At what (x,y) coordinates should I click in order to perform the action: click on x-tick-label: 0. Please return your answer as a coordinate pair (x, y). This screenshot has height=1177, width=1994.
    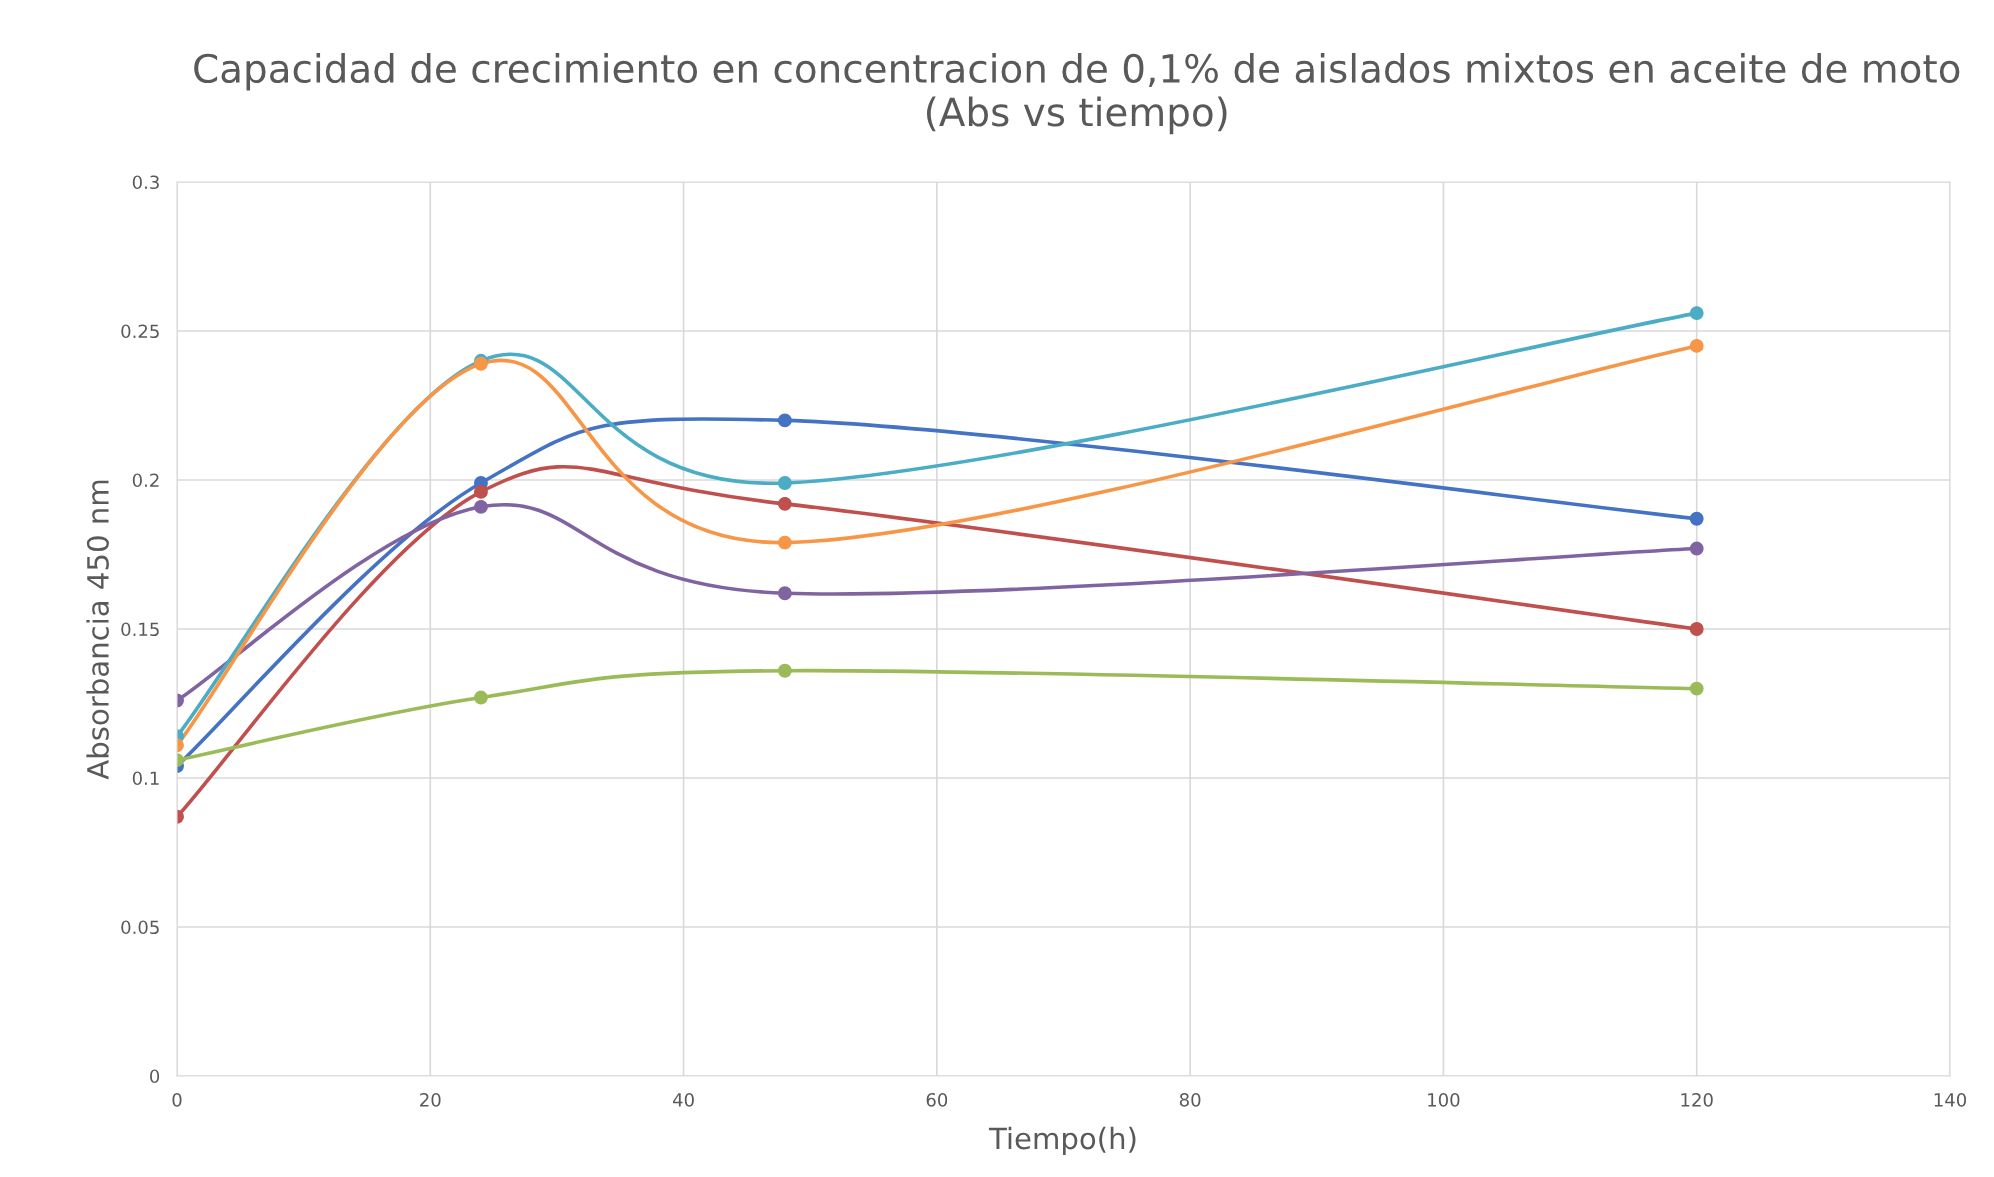
    Looking at the image, I should click on (177, 1099).